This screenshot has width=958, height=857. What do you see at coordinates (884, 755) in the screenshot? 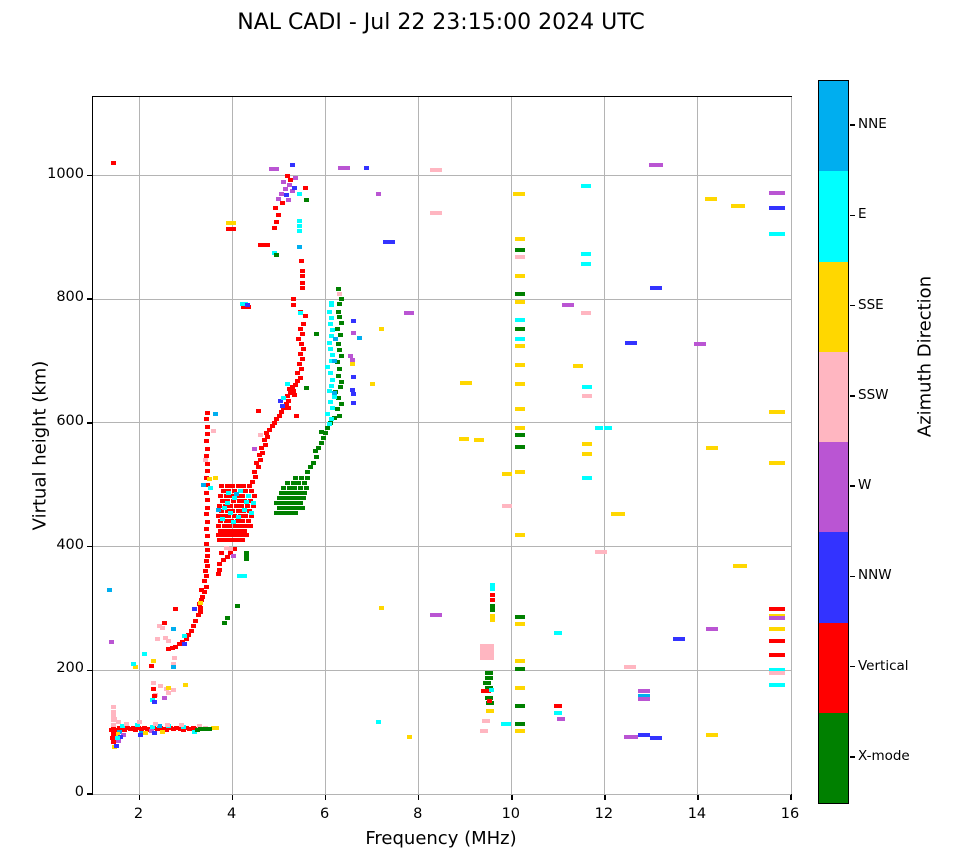
I see `colorbar-tick-label: X-mode` at bounding box center [884, 755].